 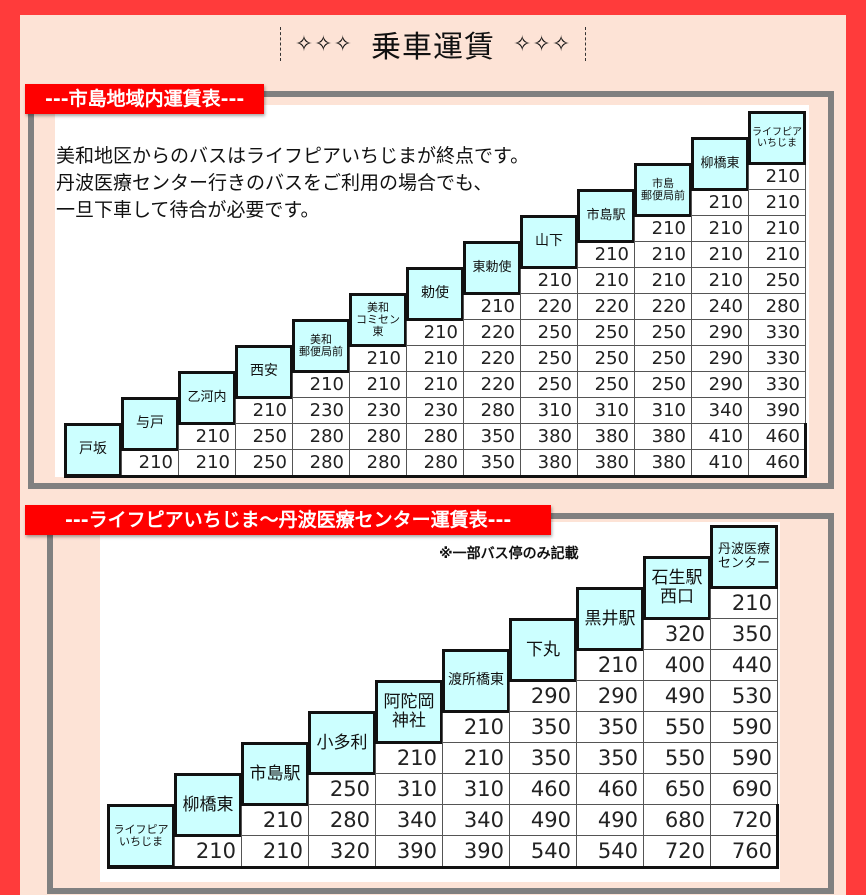 What do you see at coordinates (744, 851) in the screenshot?
I see `fare-cell: 760` at bounding box center [744, 851].